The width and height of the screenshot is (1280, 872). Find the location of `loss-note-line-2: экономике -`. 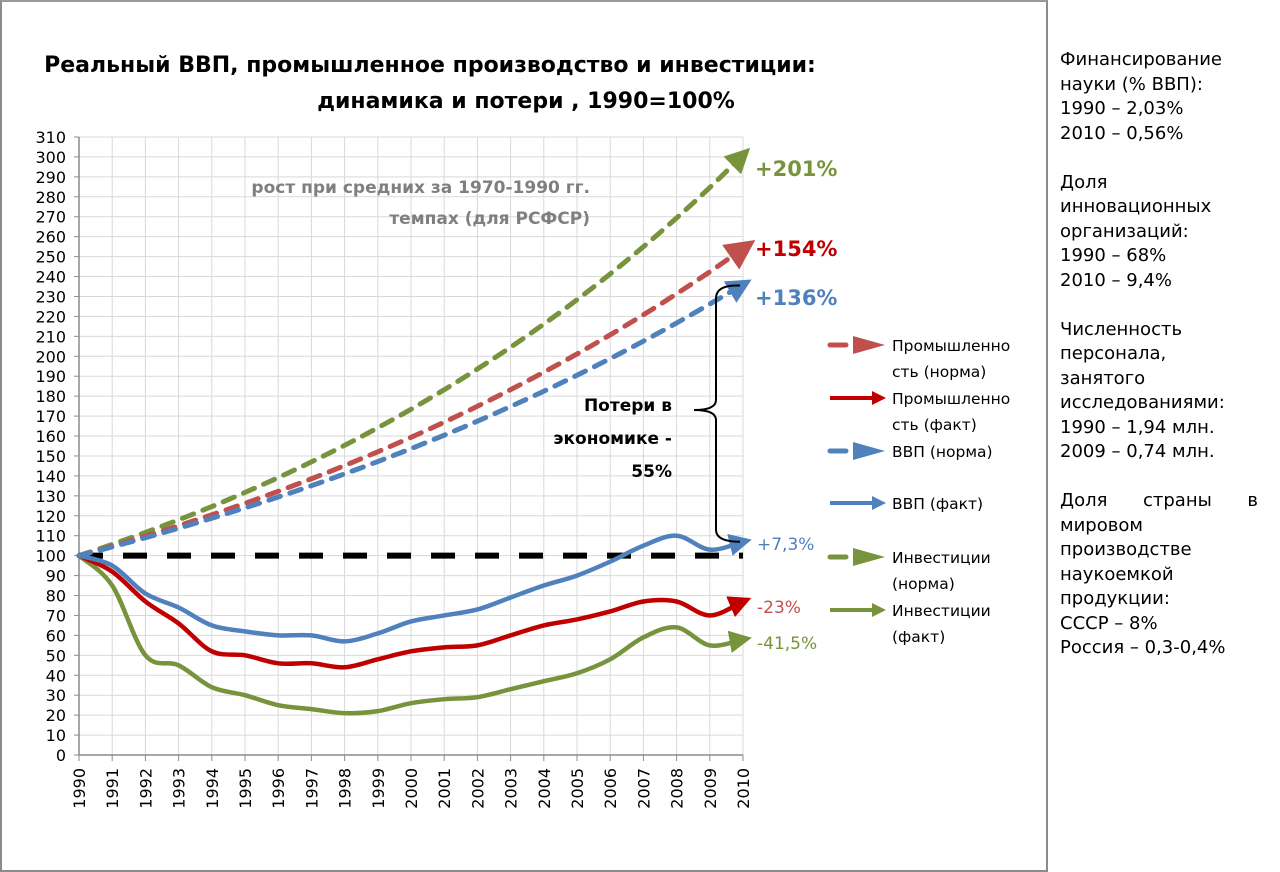

loss-note-line-2: экономике - is located at coordinates (612, 439).